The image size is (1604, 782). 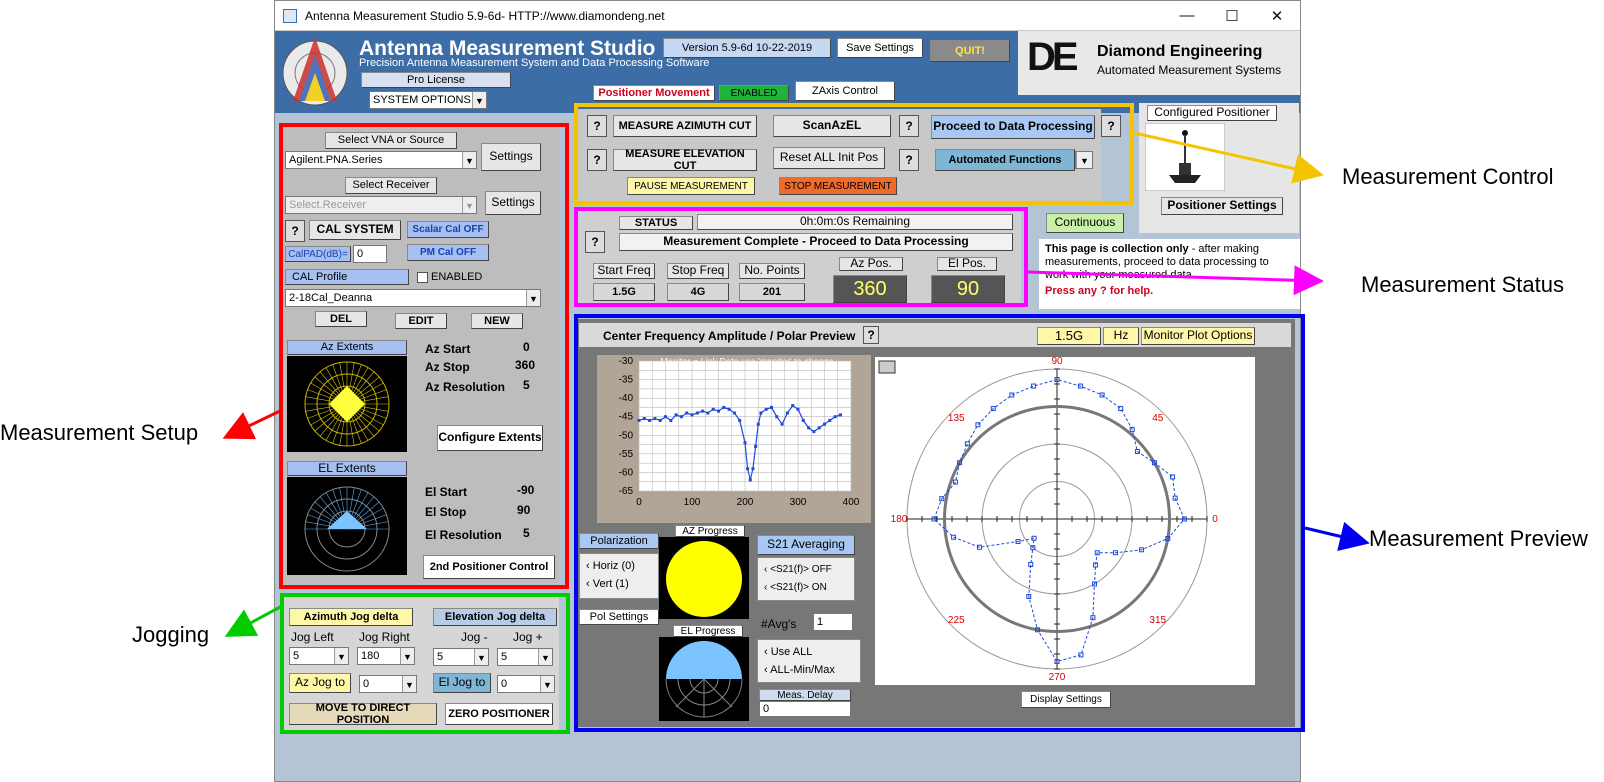 I want to click on scanazel-button: ScanAzEL, so click(x=832, y=126).